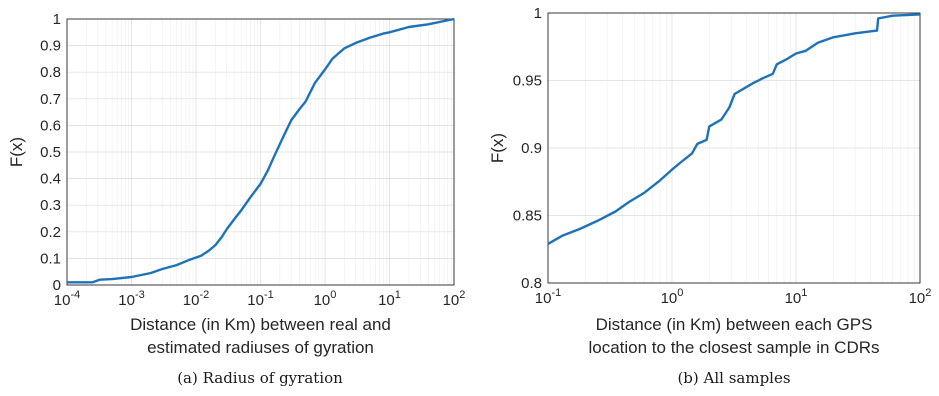 The width and height of the screenshot is (939, 396). I want to click on x-axis-label-line: estimated radiuses of gyration, so click(260, 347).